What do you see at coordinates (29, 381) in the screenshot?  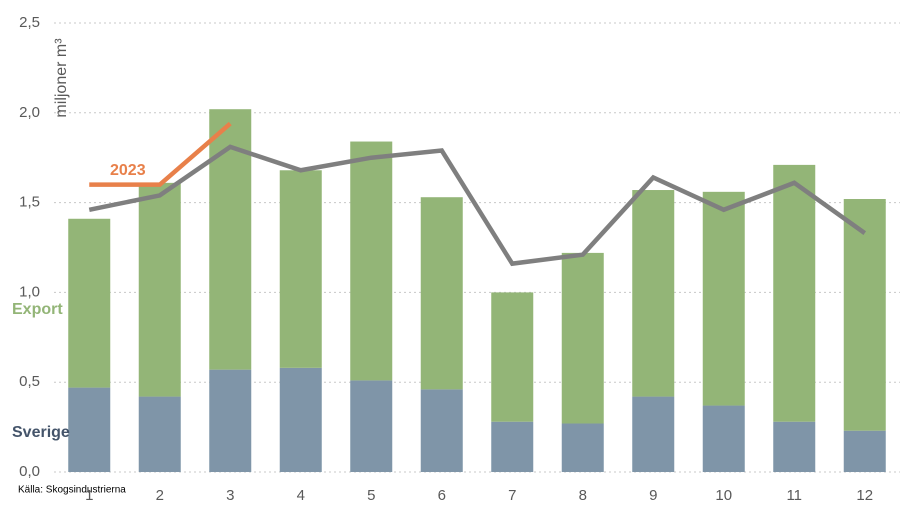 I see `y-tick-label: 0,5` at bounding box center [29, 381].